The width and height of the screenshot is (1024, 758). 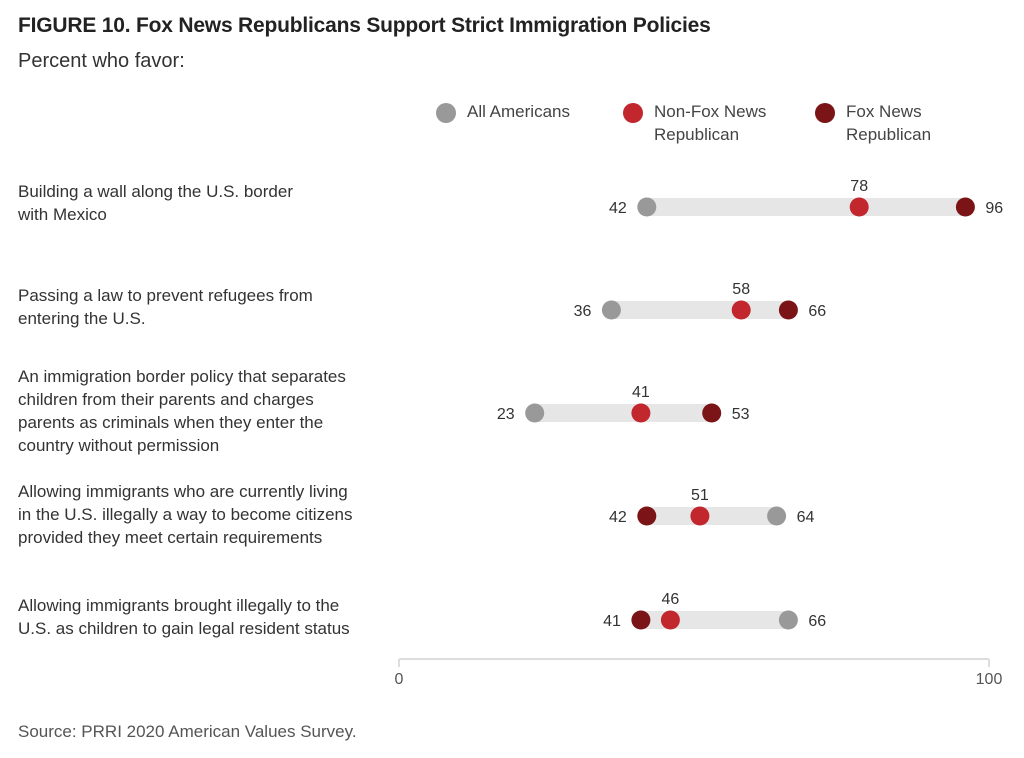 I want to click on legend-item-all-americans: All Americans, so click(x=503, y=111).